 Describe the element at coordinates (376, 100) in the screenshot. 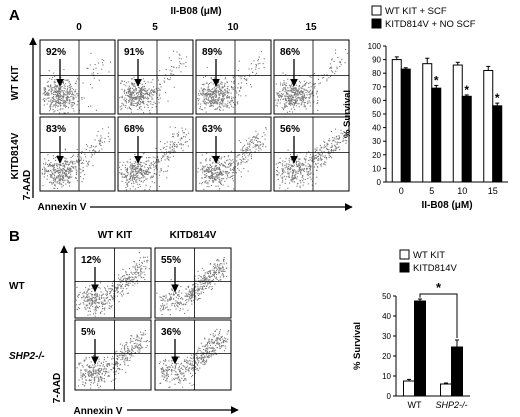

I see `y-tick-label: 60` at that location.